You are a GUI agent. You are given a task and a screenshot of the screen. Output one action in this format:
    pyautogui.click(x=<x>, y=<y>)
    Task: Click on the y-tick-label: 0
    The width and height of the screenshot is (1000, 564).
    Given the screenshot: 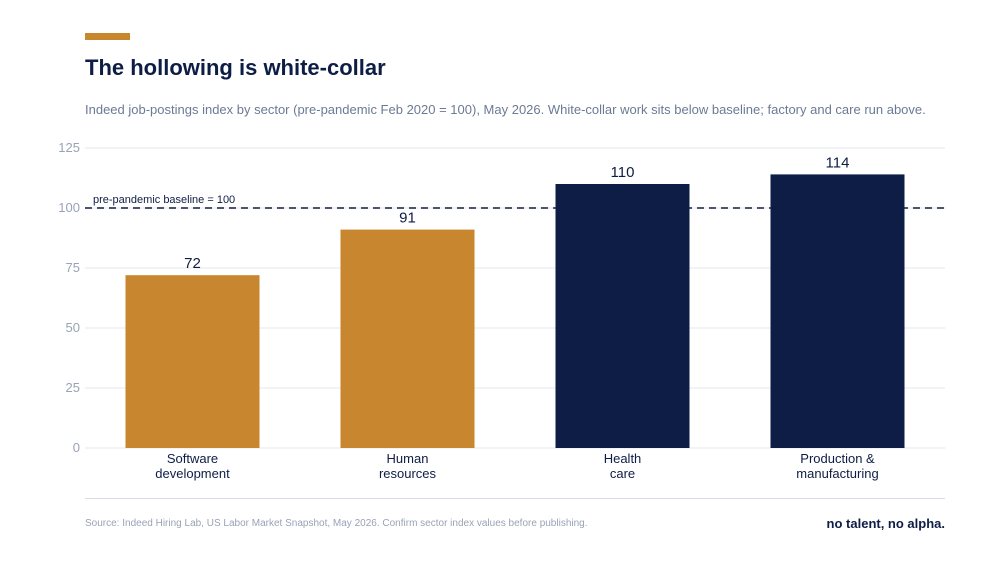 What is the action you would take?
    pyautogui.click(x=76, y=447)
    